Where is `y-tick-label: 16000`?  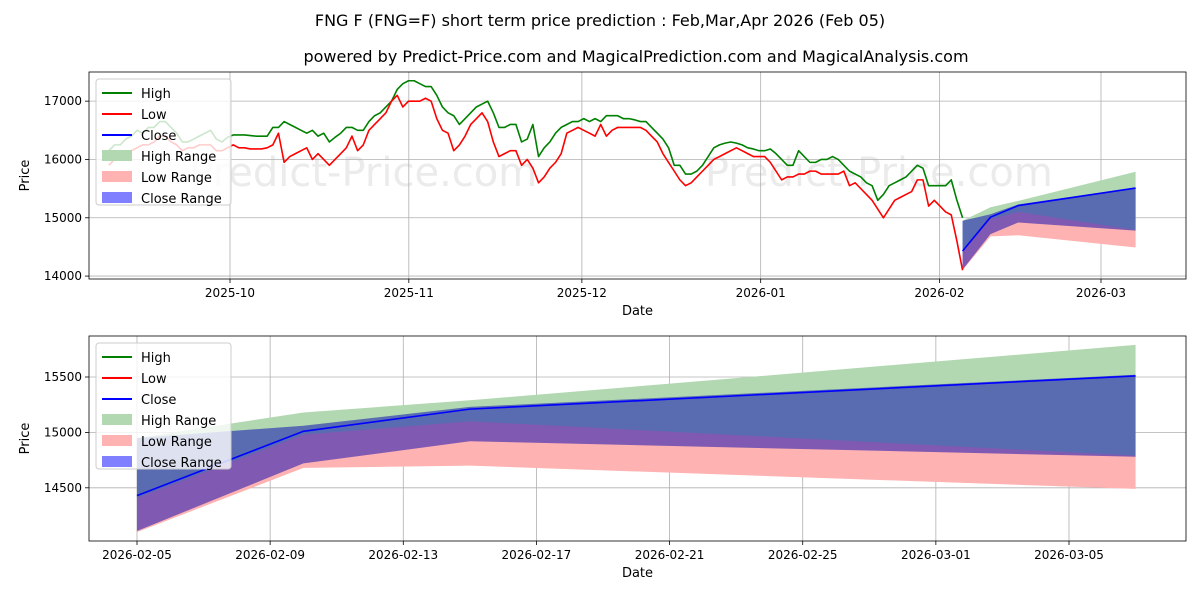 y-tick-label: 16000 is located at coordinates (63, 159).